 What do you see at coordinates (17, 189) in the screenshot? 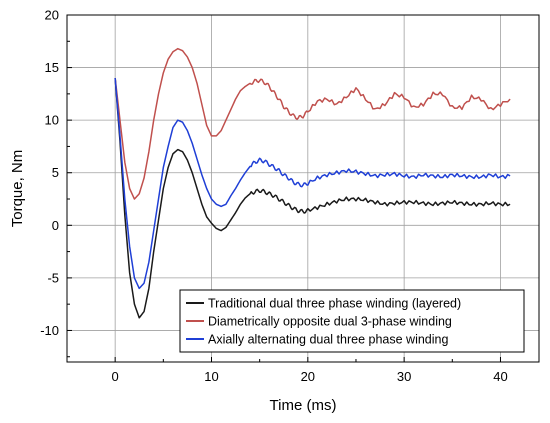
I see `y-axis-title: Torque, Nm` at bounding box center [17, 189].